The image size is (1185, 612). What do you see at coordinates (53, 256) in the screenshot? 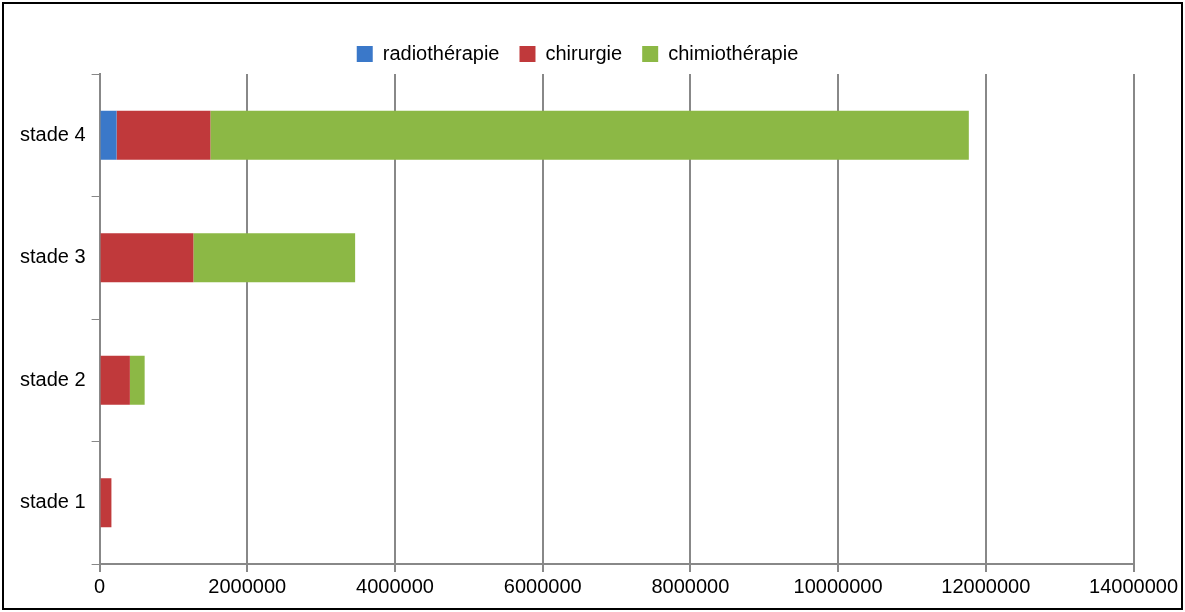
I see `y-tick-label: stade 3` at bounding box center [53, 256].